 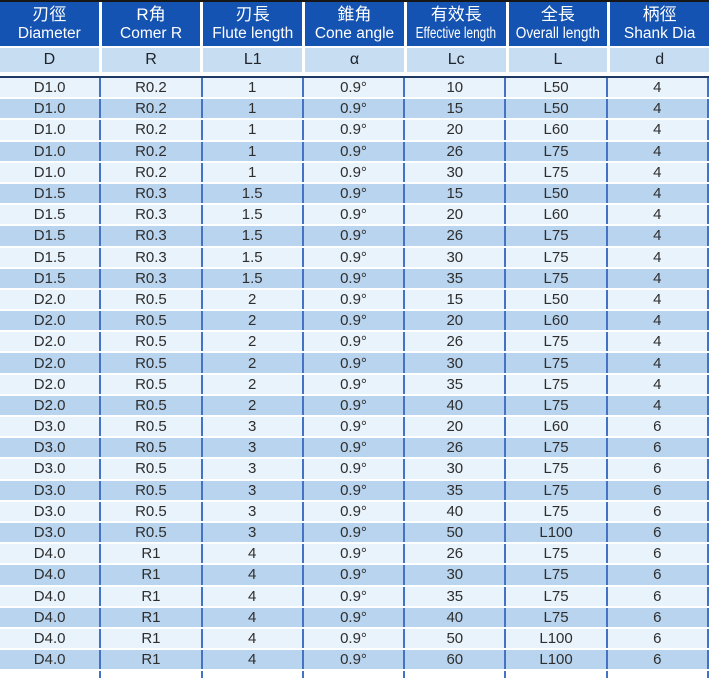 I want to click on table-cell-flute-length: 1.5, so click(x=253, y=193).